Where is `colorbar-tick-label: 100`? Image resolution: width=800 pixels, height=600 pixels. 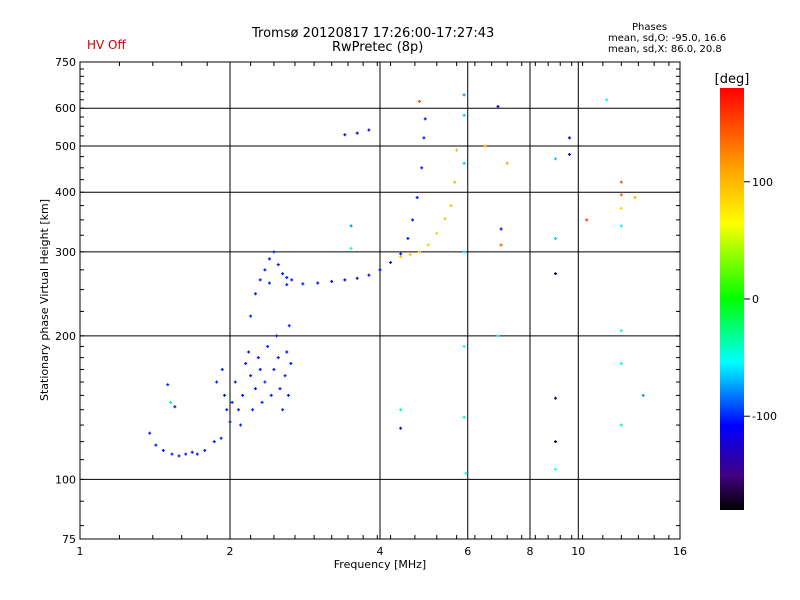
colorbar-tick-label: 100 is located at coordinates (762, 182).